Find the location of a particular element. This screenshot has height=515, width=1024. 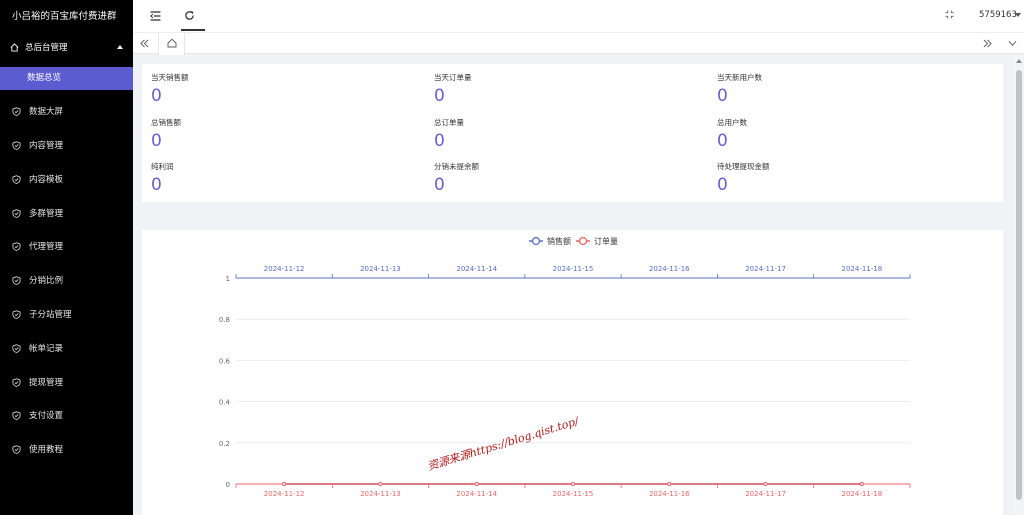

chart-series is located at coordinates (573, 484).